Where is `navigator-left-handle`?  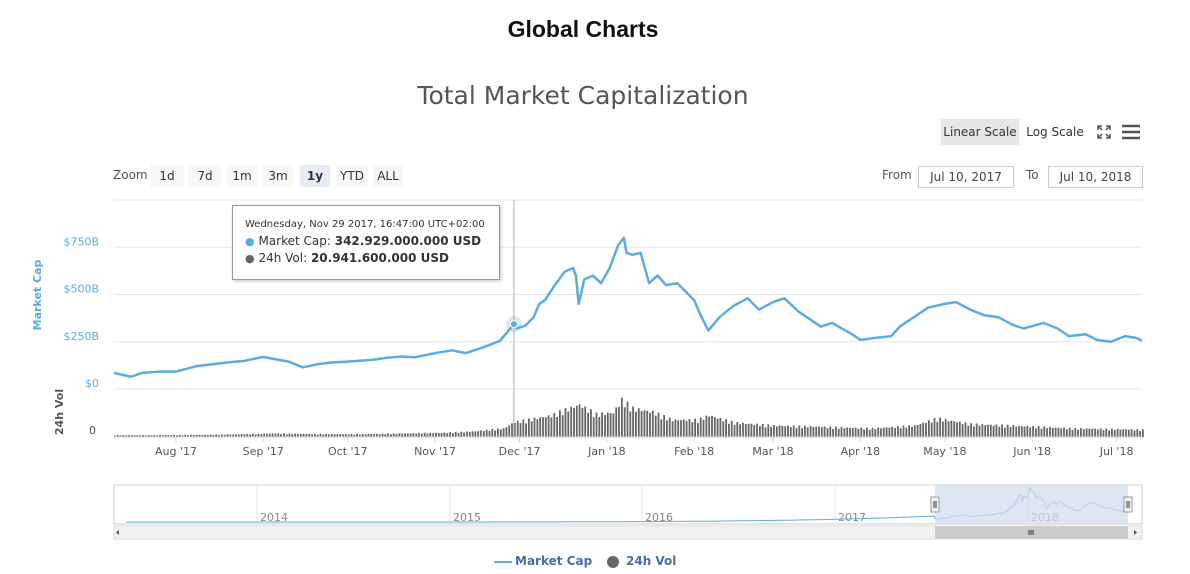 navigator-left-handle is located at coordinates (935, 504).